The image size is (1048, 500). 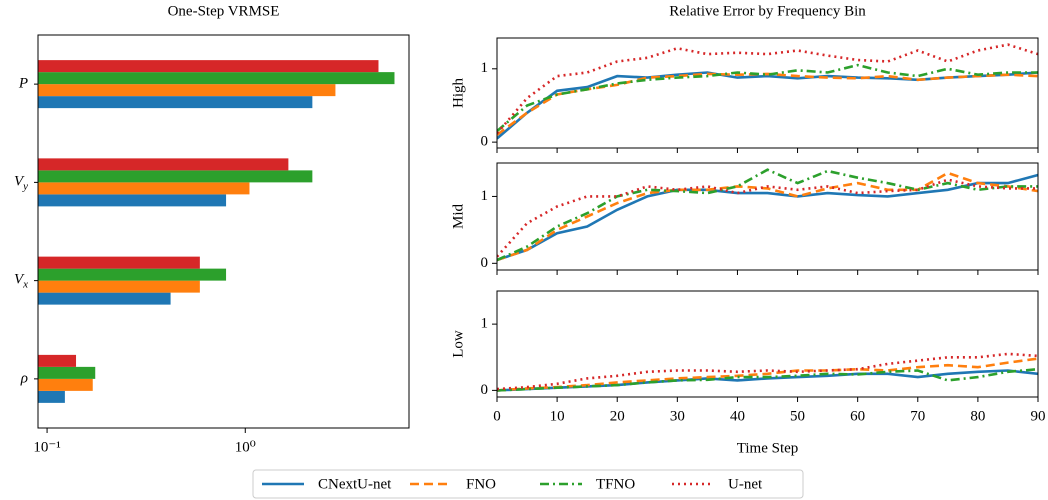 What do you see at coordinates (917, 416) in the screenshot?
I see `x-tick-label: 70` at bounding box center [917, 416].